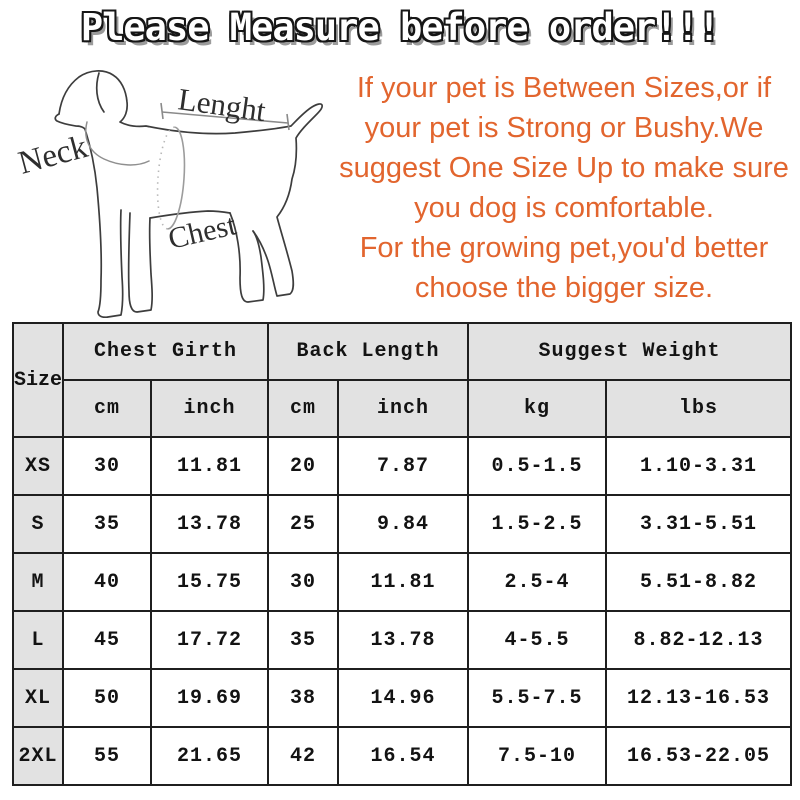 The width and height of the screenshot is (800, 800). I want to click on unit-header-kg: kg, so click(537, 408).